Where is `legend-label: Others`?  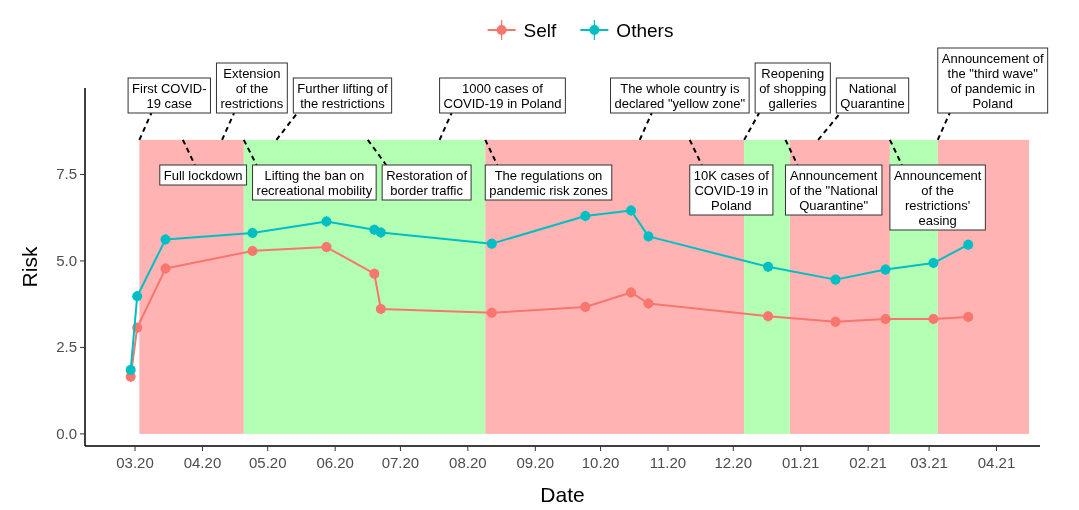 legend-label: Others is located at coordinates (645, 30).